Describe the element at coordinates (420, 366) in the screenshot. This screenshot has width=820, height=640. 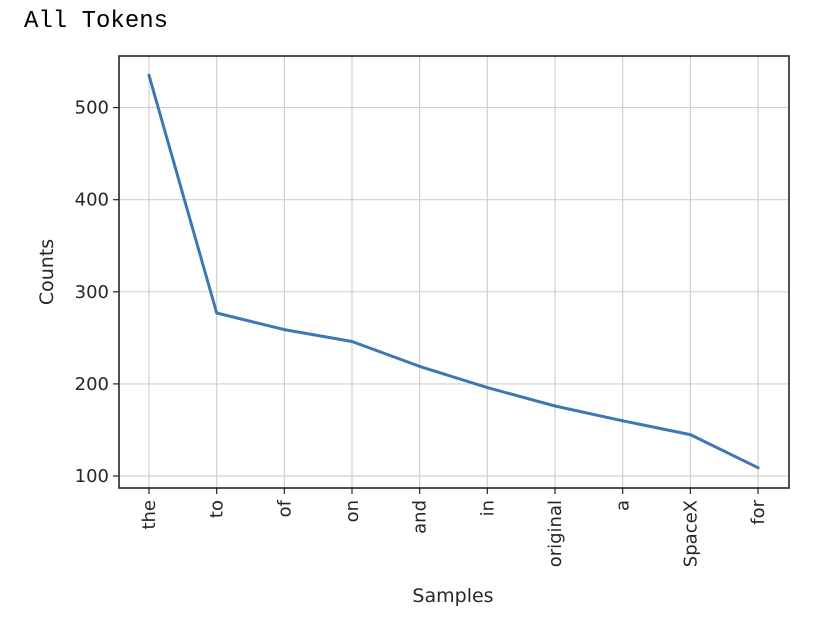
I see `data-point-and` at that location.